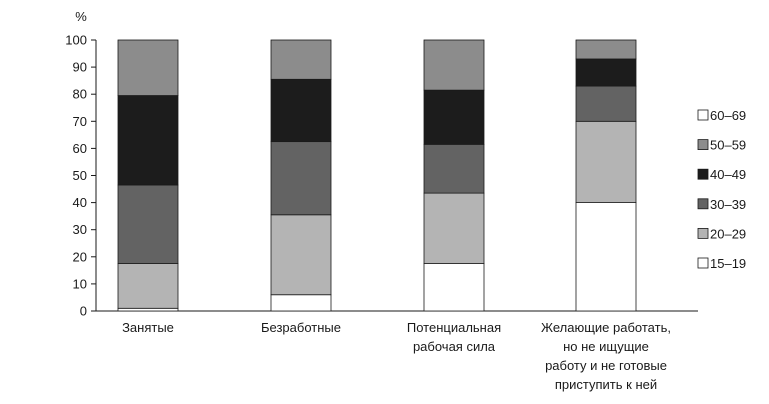  I want to click on y-tick-label: 80, so click(80, 94).